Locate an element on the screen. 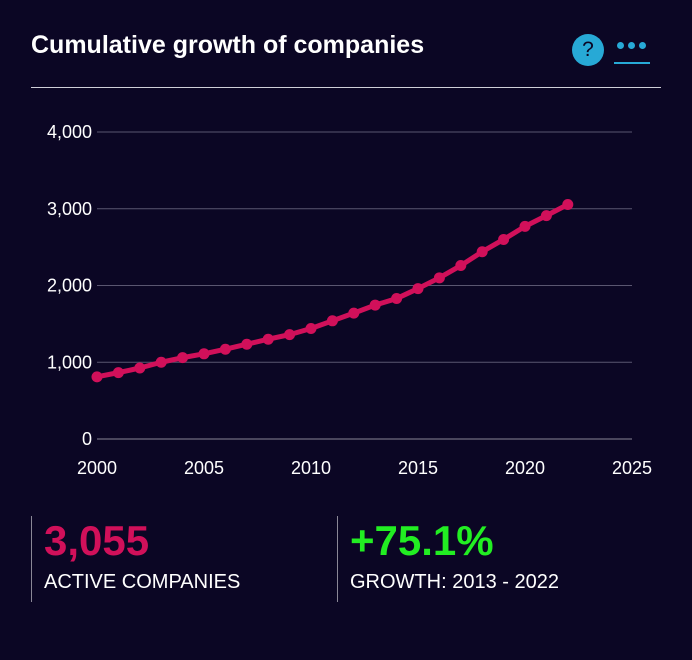 Image resolution: width=692 pixels, height=660 pixels. growth-value: +75.1% is located at coordinates (422, 540).